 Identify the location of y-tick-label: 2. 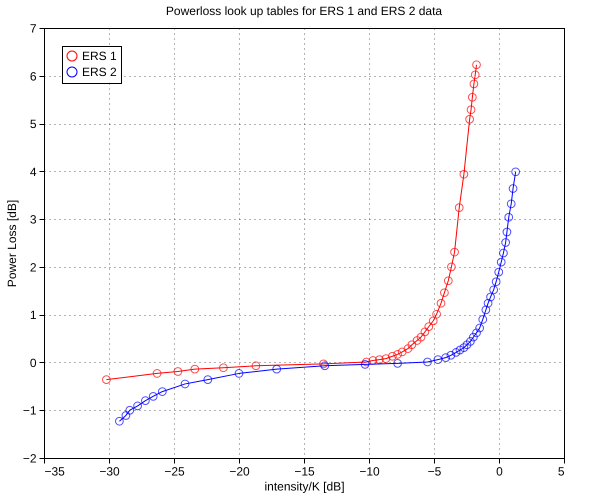
(33, 267).